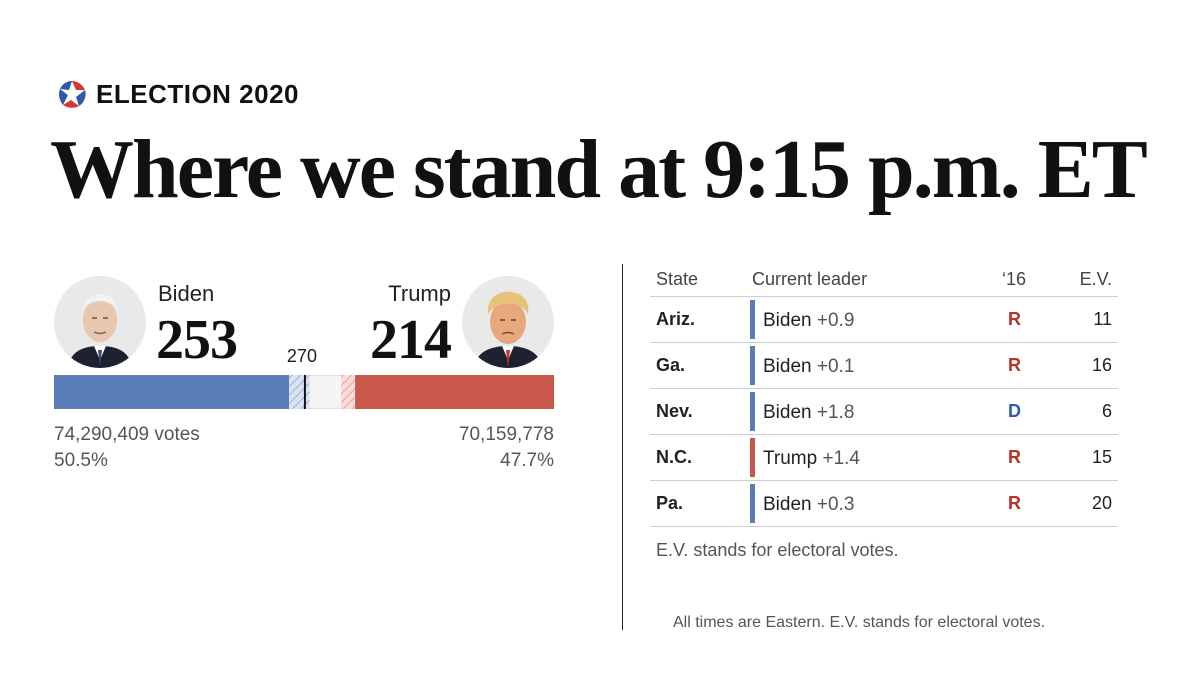  What do you see at coordinates (884, 280) in the screenshot?
I see `table-header: State Current leader ‘16 E.V.` at bounding box center [884, 280].